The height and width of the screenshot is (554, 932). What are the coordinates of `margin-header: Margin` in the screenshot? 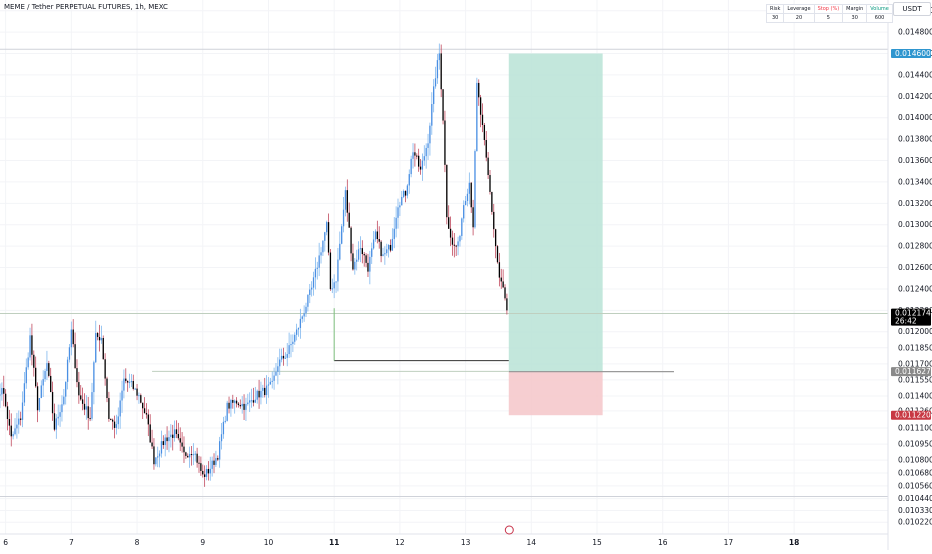 It's located at (855, 9).